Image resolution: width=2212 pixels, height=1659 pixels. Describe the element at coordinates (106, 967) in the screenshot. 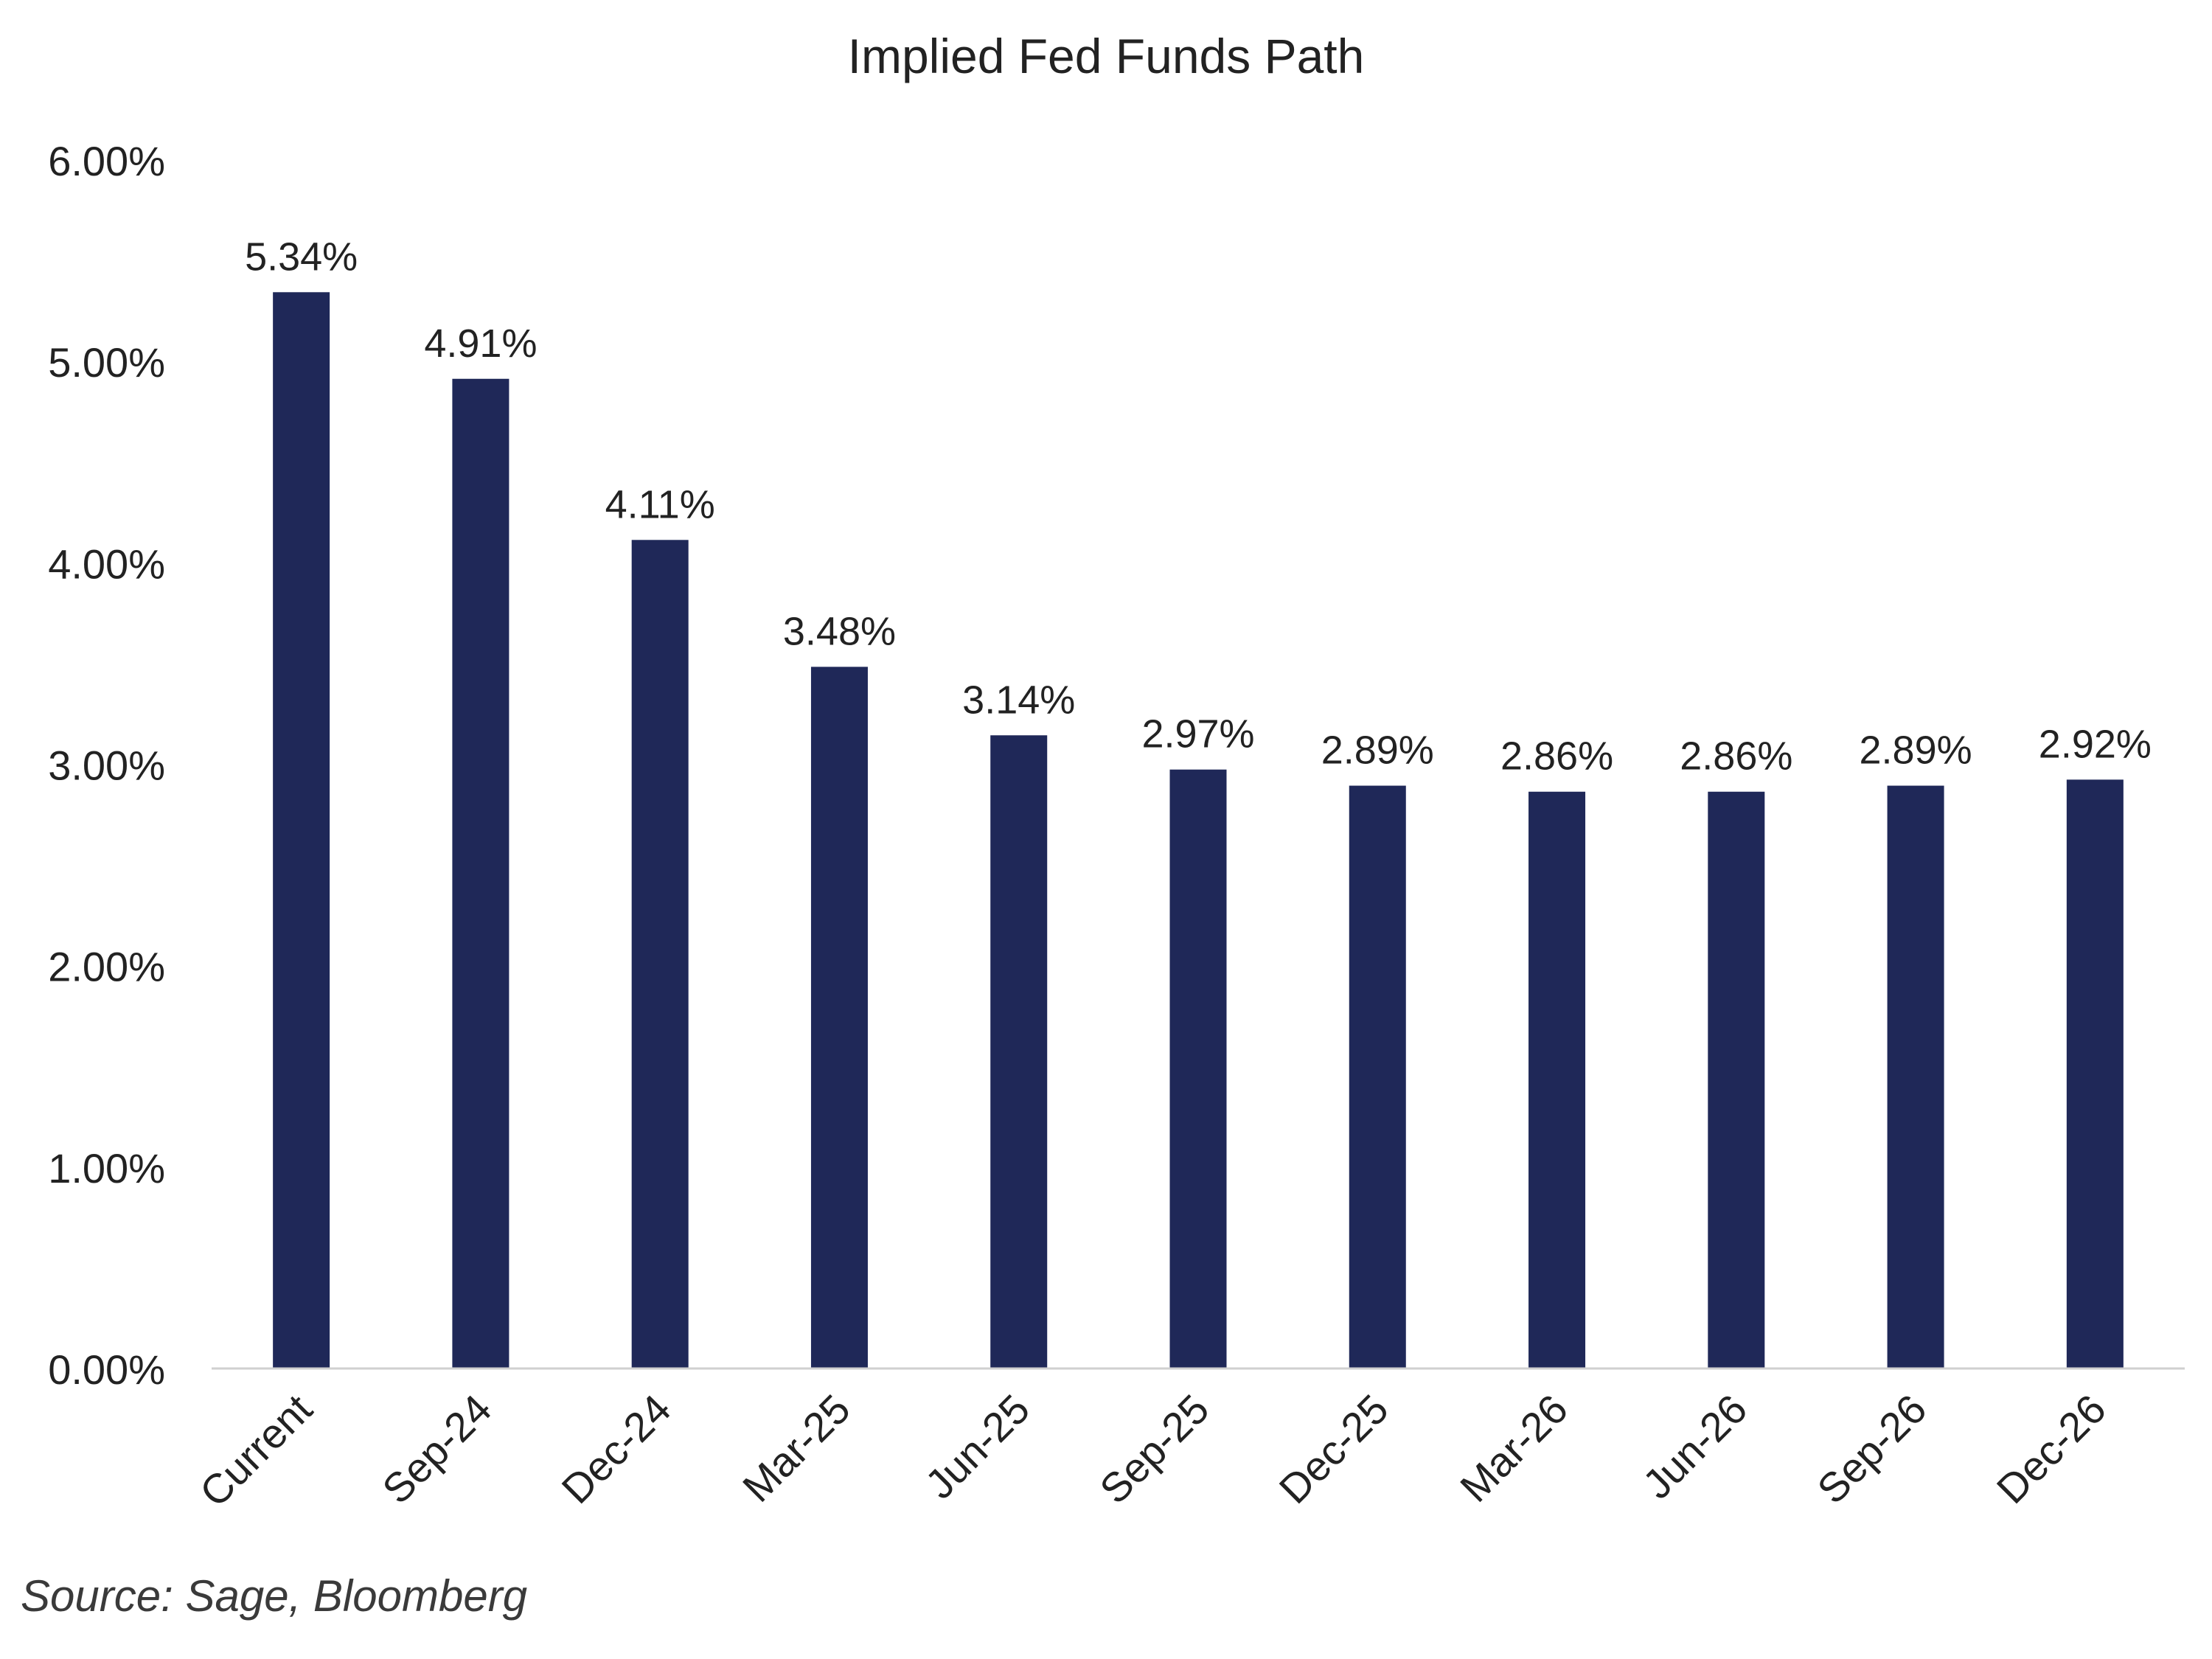

I see `y-tick-label: 2.00%` at that location.